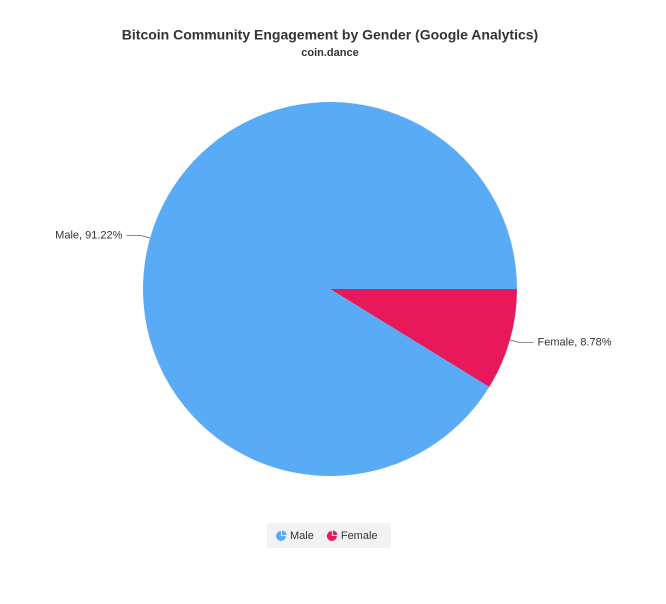 This screenshot has height=604, width=666. Describe the element at coordinates (329, 53) in the screenshot. I see `chart-subtitle: coin.dance` at that location.